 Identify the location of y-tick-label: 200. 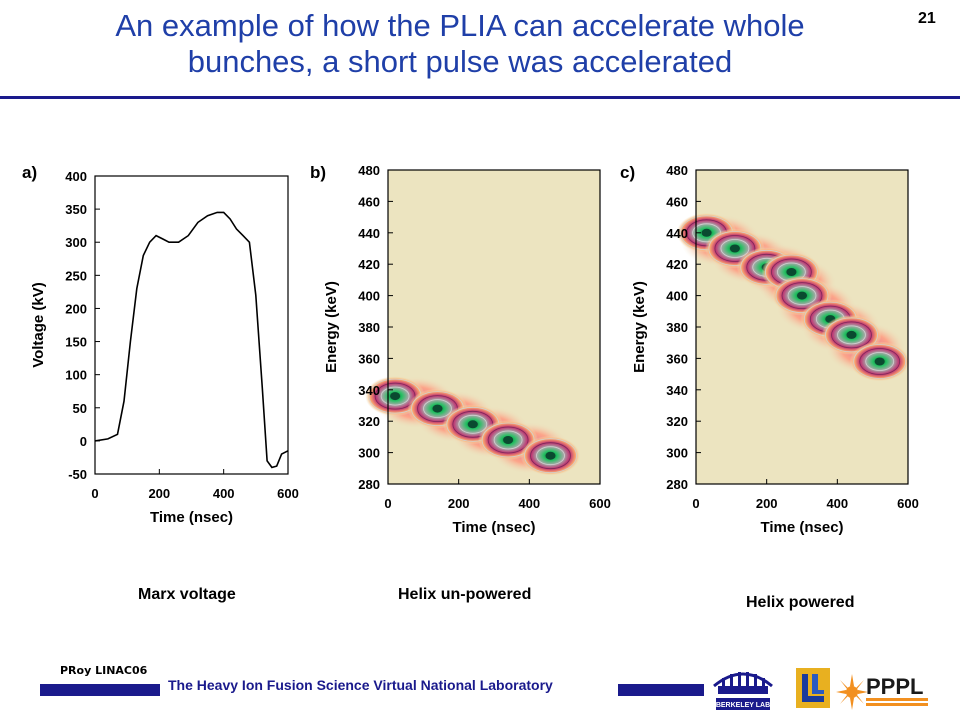
(76, 308).